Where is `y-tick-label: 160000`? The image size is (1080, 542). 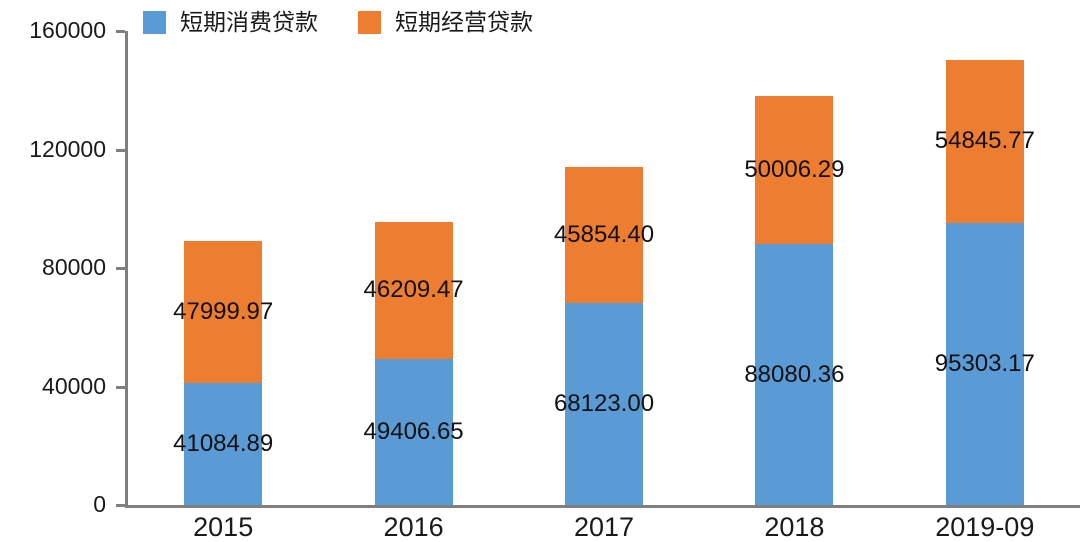 y-tick-label: 160000 is located at coordinates (67, 30).